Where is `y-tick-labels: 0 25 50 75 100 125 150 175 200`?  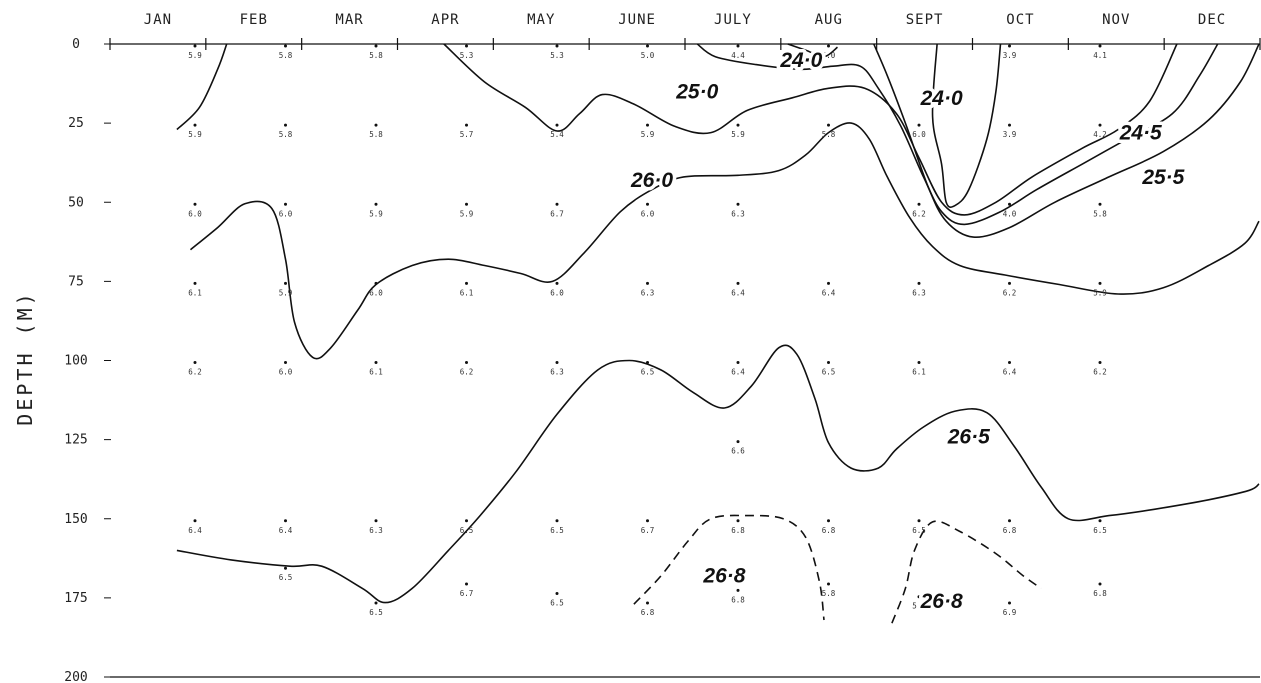 y-tick-labels: 0 25 50 75 100 125 150 175 200 is located at coordinates (87, 360).